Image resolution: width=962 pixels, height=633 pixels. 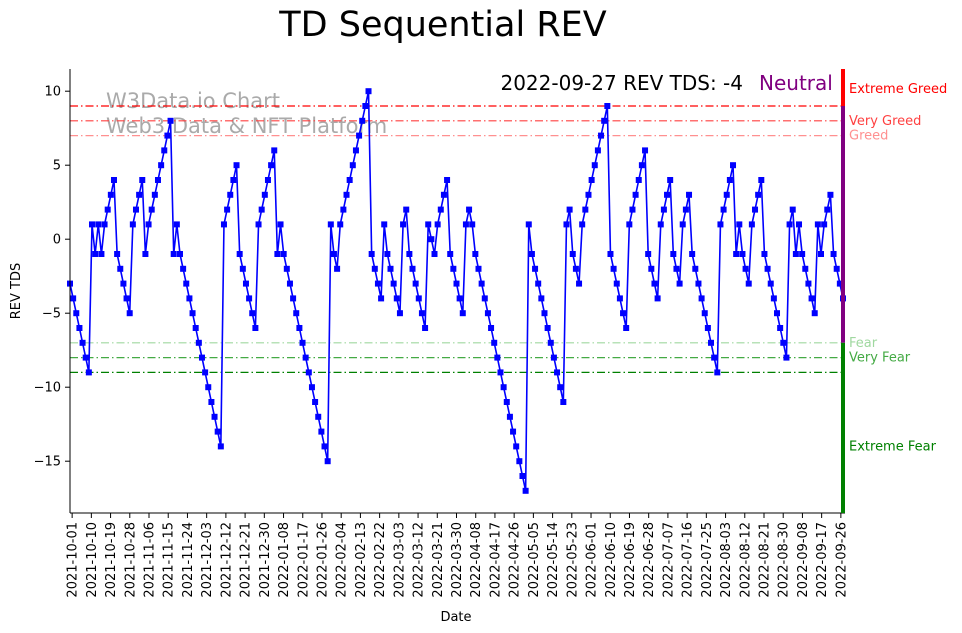 I want to click on status-label: Neutral, so click(x=796, y=83).